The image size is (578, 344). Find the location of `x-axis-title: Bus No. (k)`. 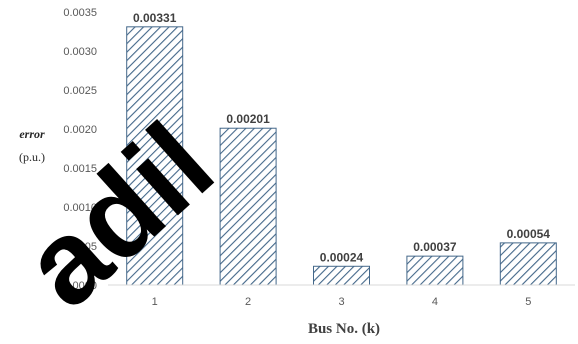

x-axis-title: Bus No. (k) is located at coordinates (344, 329).